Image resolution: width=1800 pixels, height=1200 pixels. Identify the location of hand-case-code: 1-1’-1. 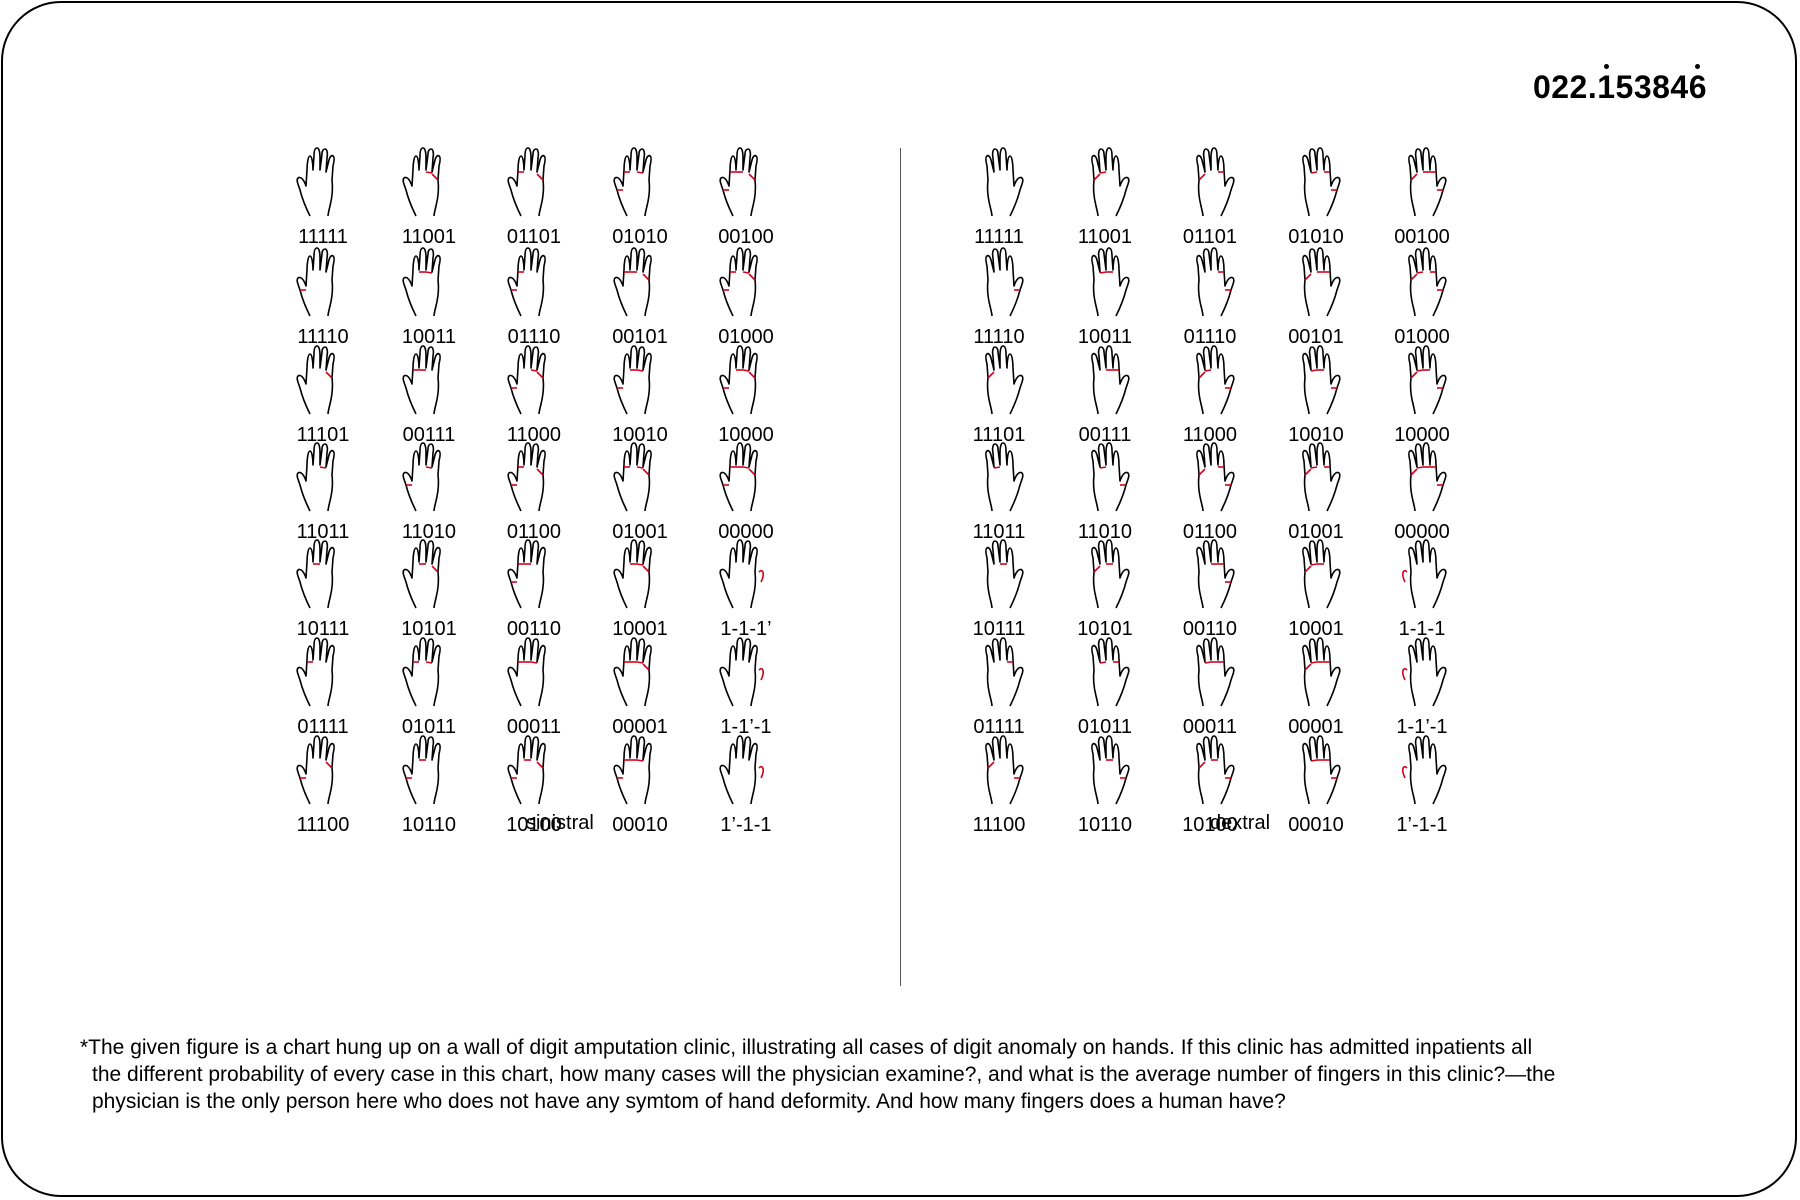
(746, 727).